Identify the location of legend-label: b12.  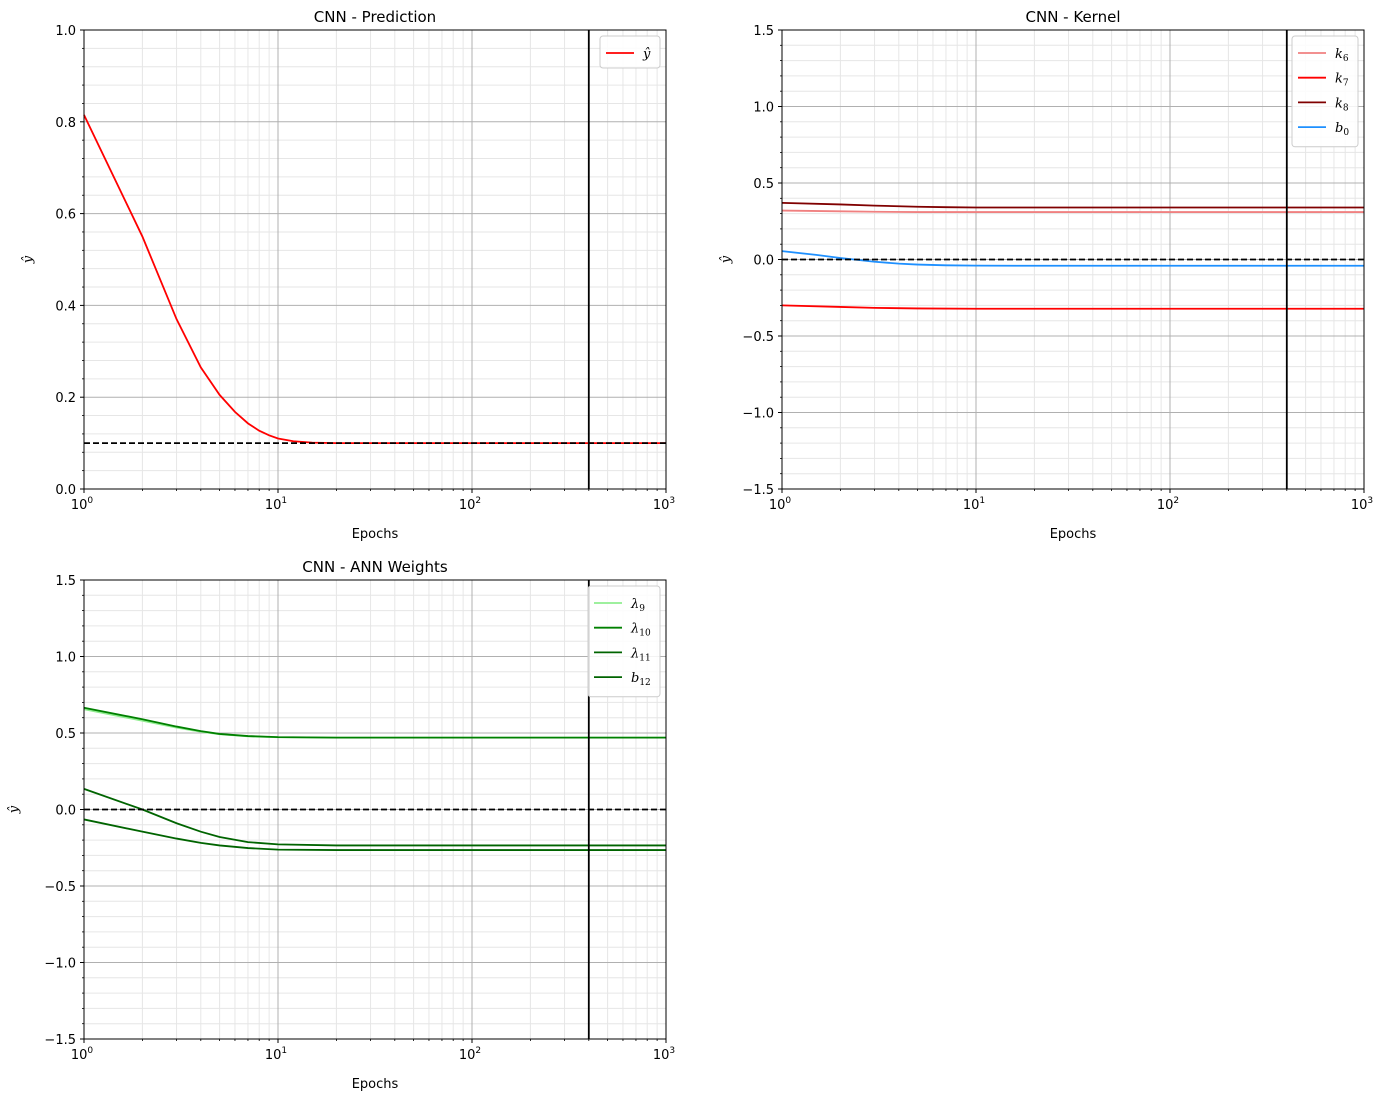
(641, 679).